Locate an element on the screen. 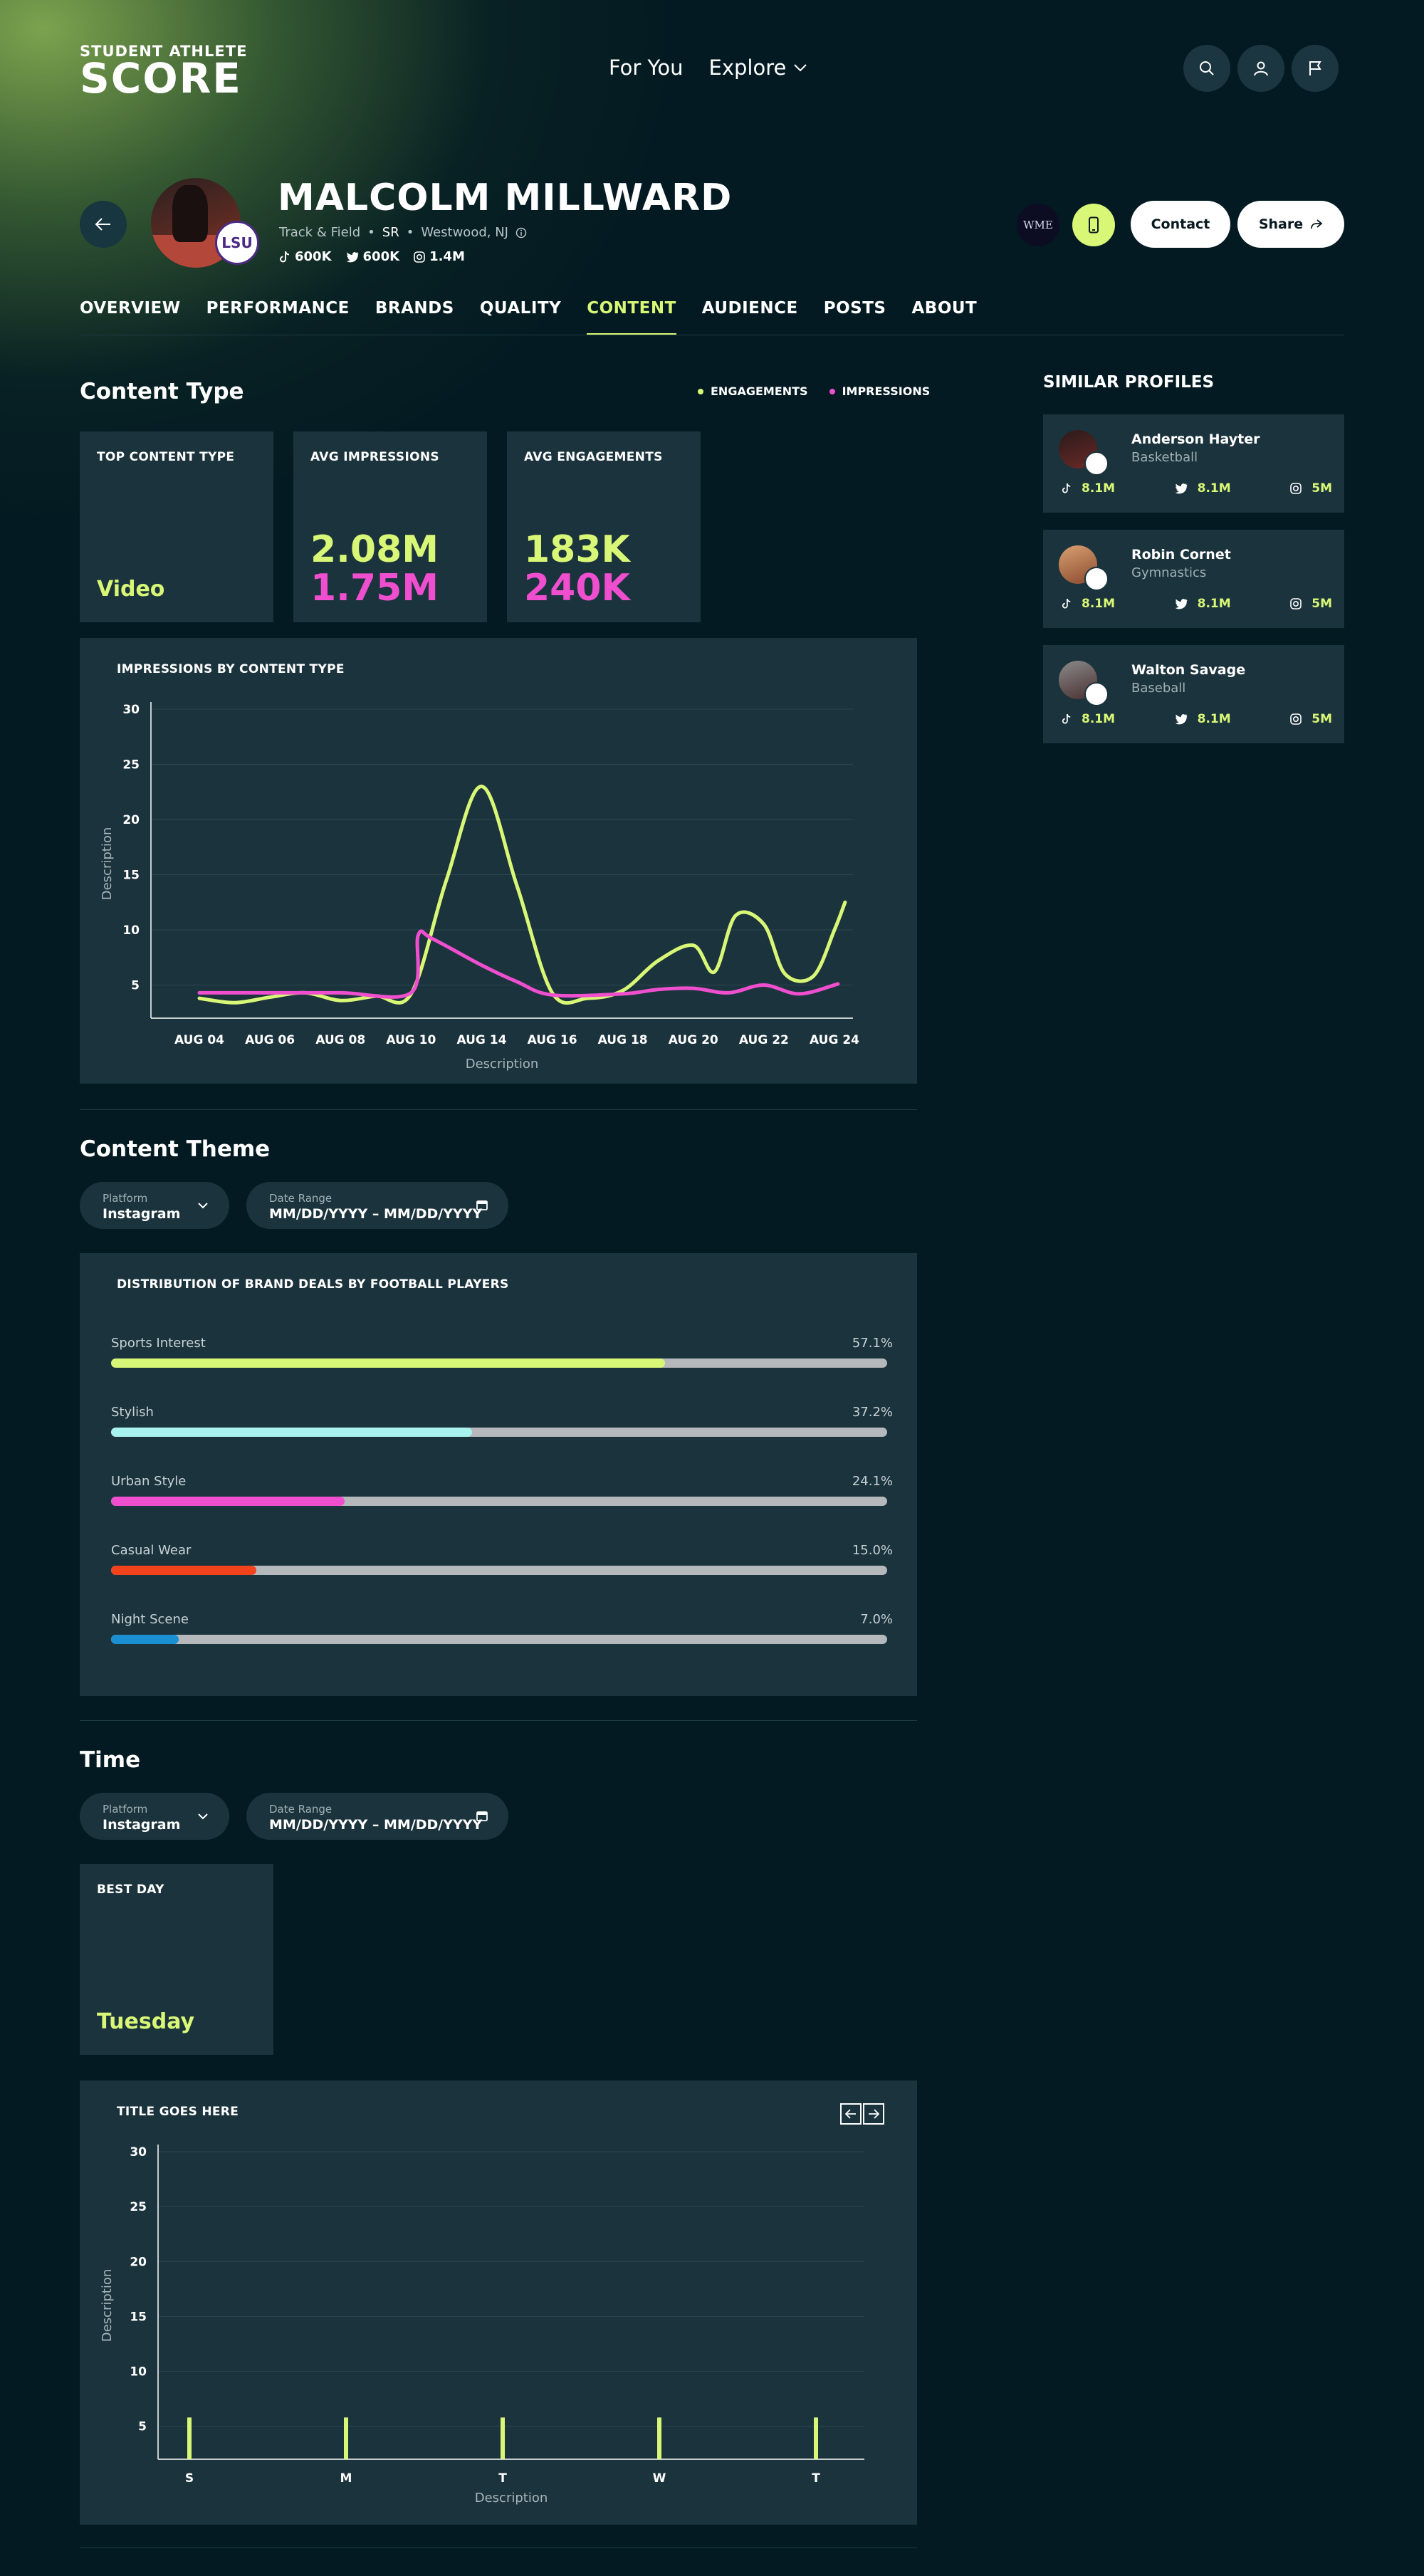 This screenshot has height=2576, width=1424. tab-posts: POSTS is located at coordinates (854, 308).